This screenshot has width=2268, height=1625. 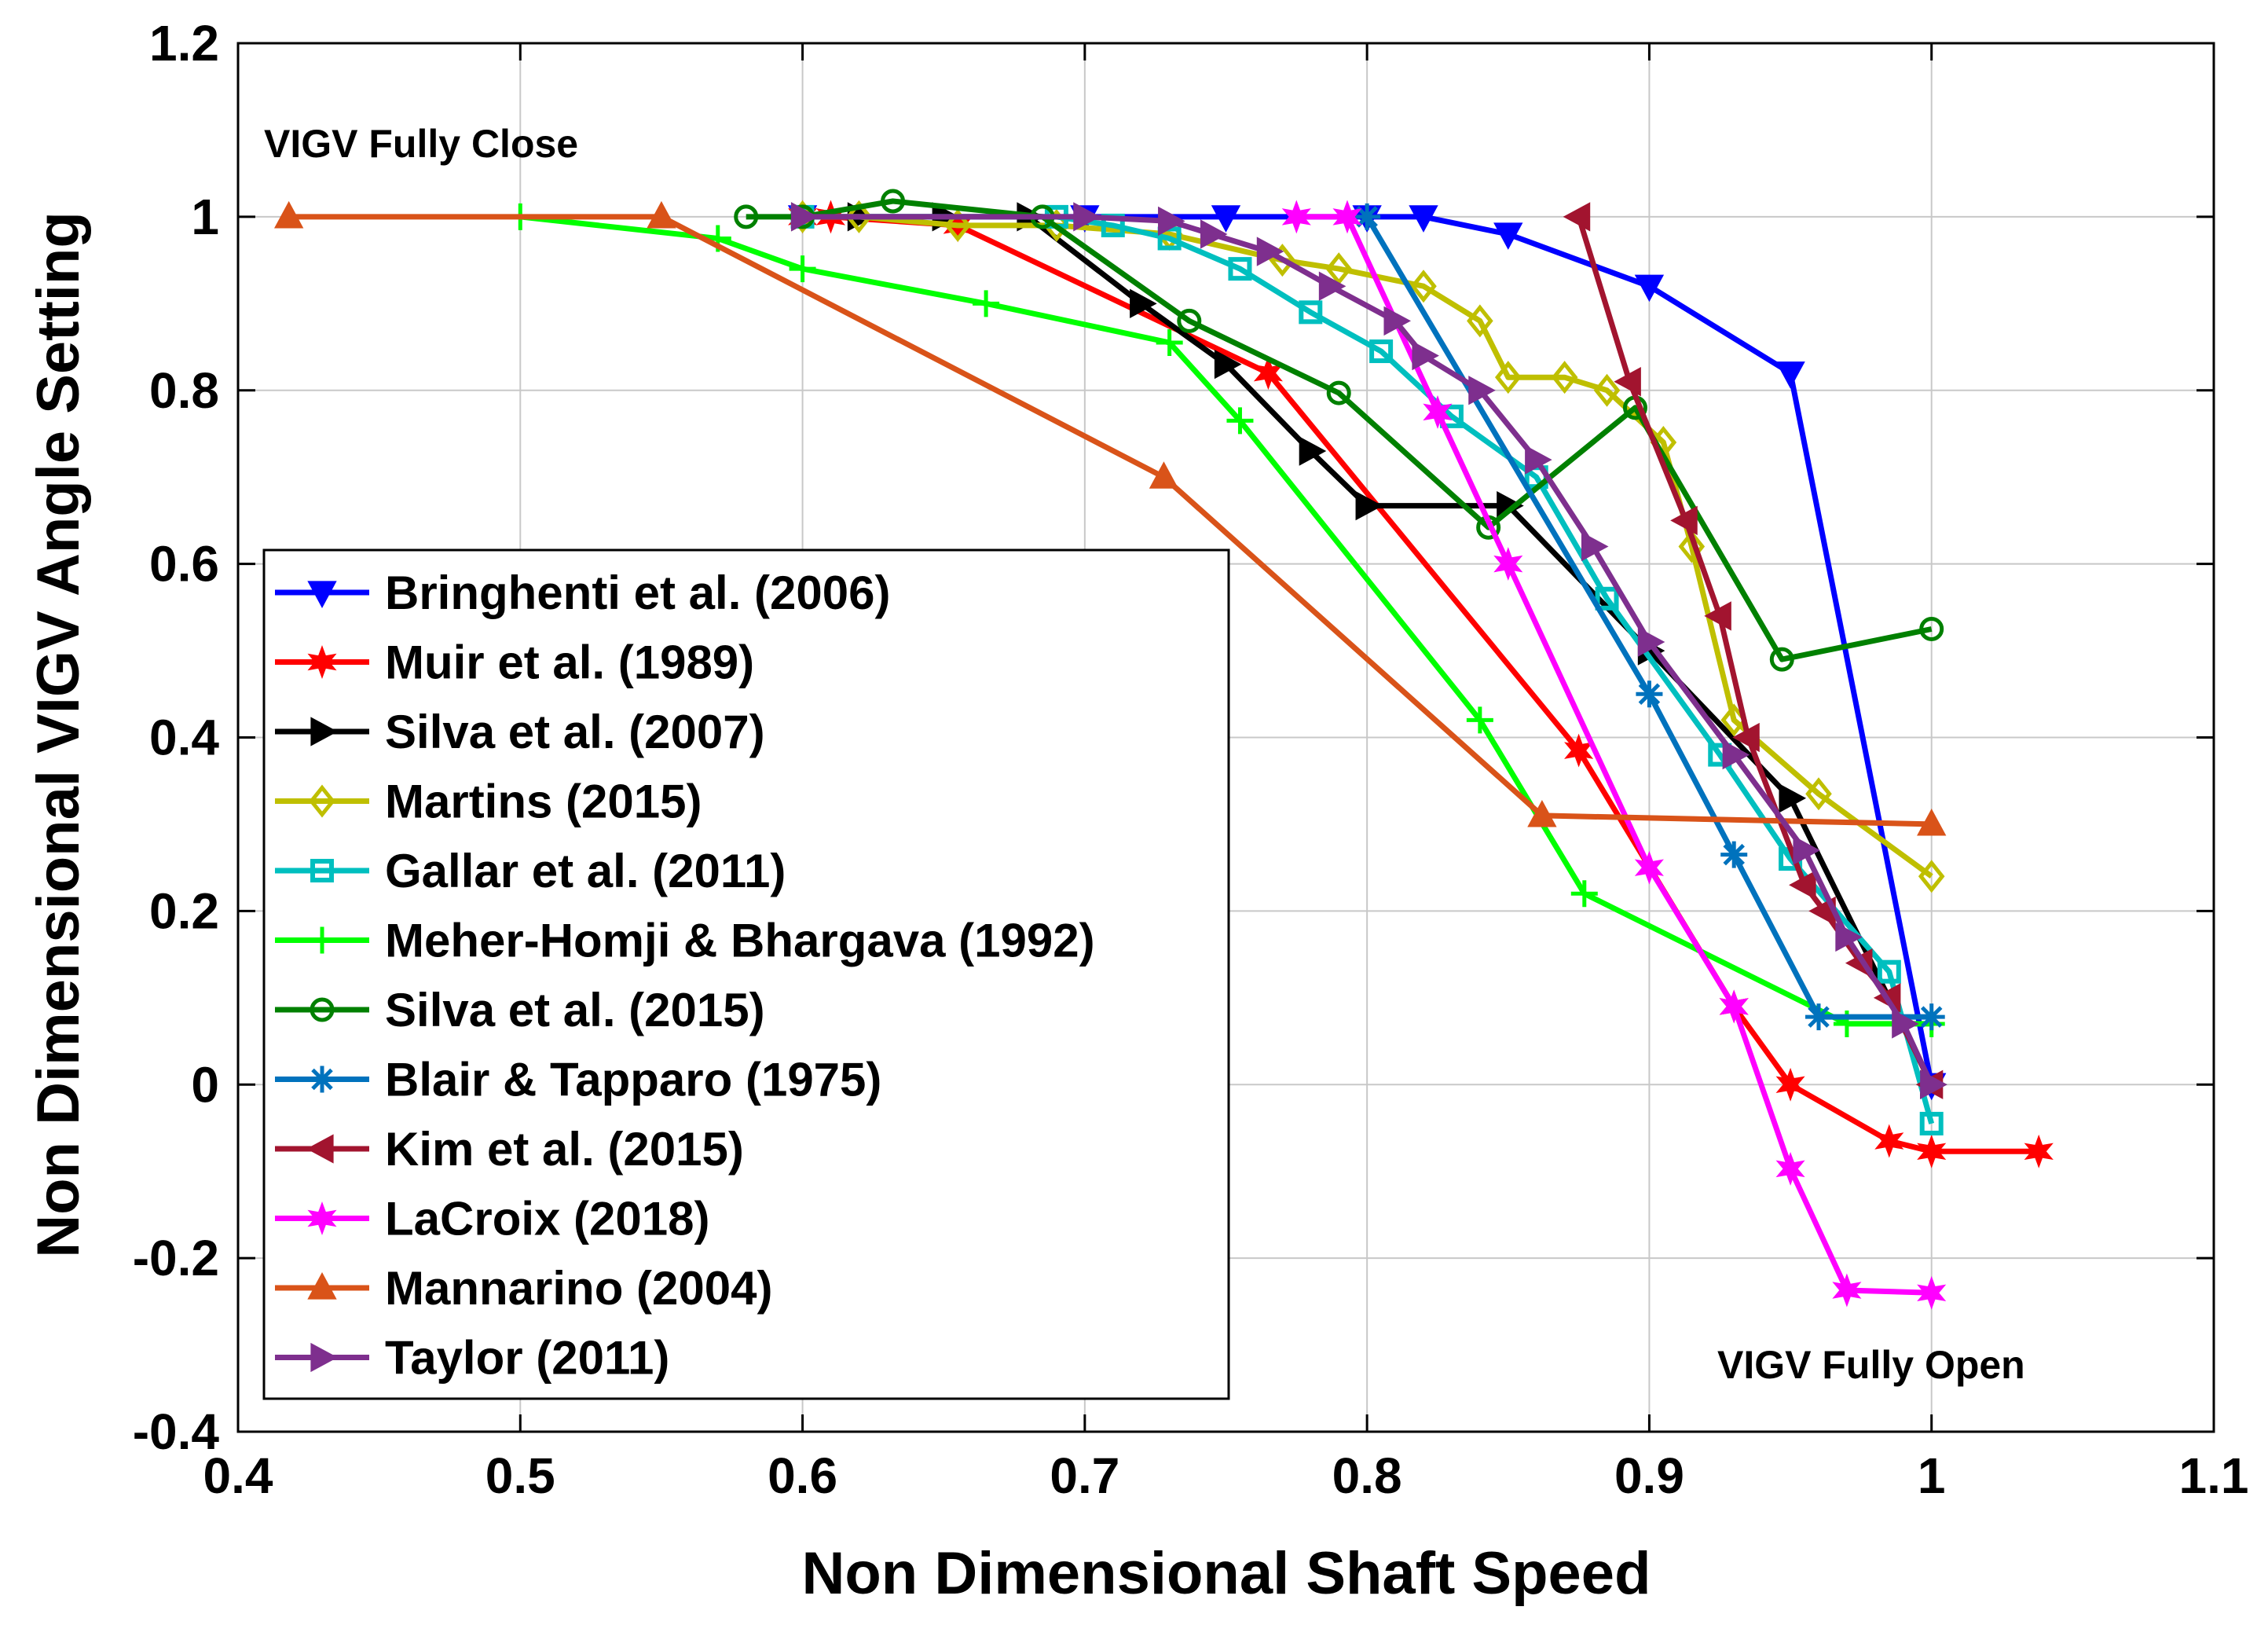 What do you see at coordinates (184, 564) in the screenshot?
I see `y-tick-label: 0.6` at bounding box center [184, 564].